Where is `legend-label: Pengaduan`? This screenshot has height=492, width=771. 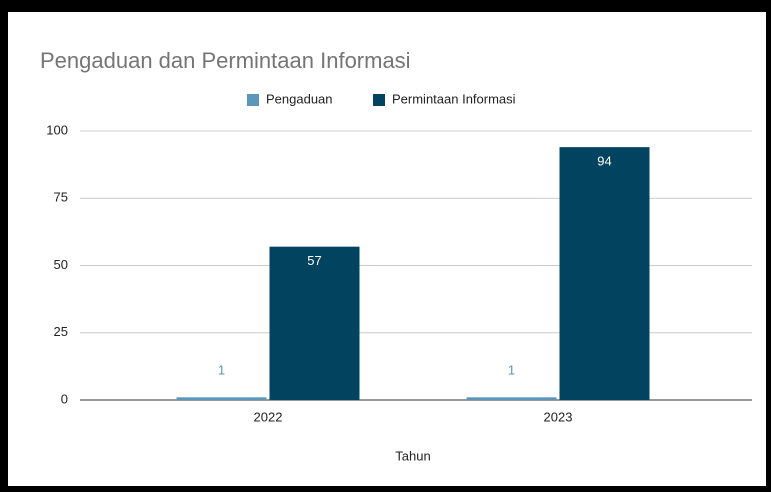
legend-label: Pengaduan is located at coordinates (299, 98).